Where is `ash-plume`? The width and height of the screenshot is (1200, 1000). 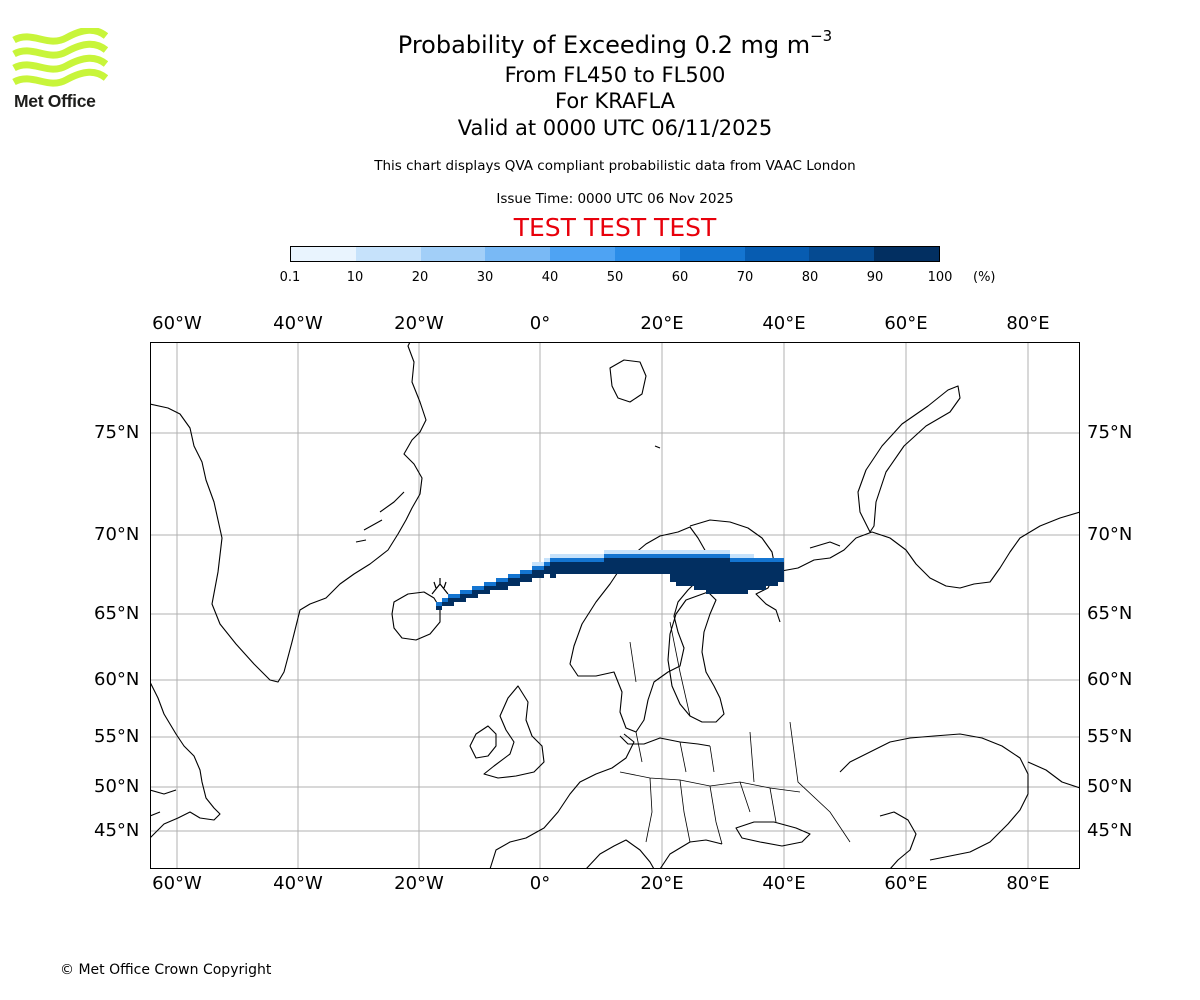
ash-plume is located at coordinates (610, 580).